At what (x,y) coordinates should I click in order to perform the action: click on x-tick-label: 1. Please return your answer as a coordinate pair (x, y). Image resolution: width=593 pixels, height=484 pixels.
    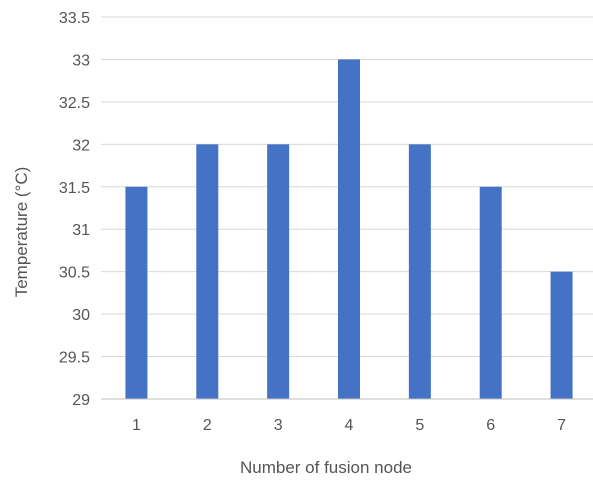
    Looking at the image, I should click on (136, 425).